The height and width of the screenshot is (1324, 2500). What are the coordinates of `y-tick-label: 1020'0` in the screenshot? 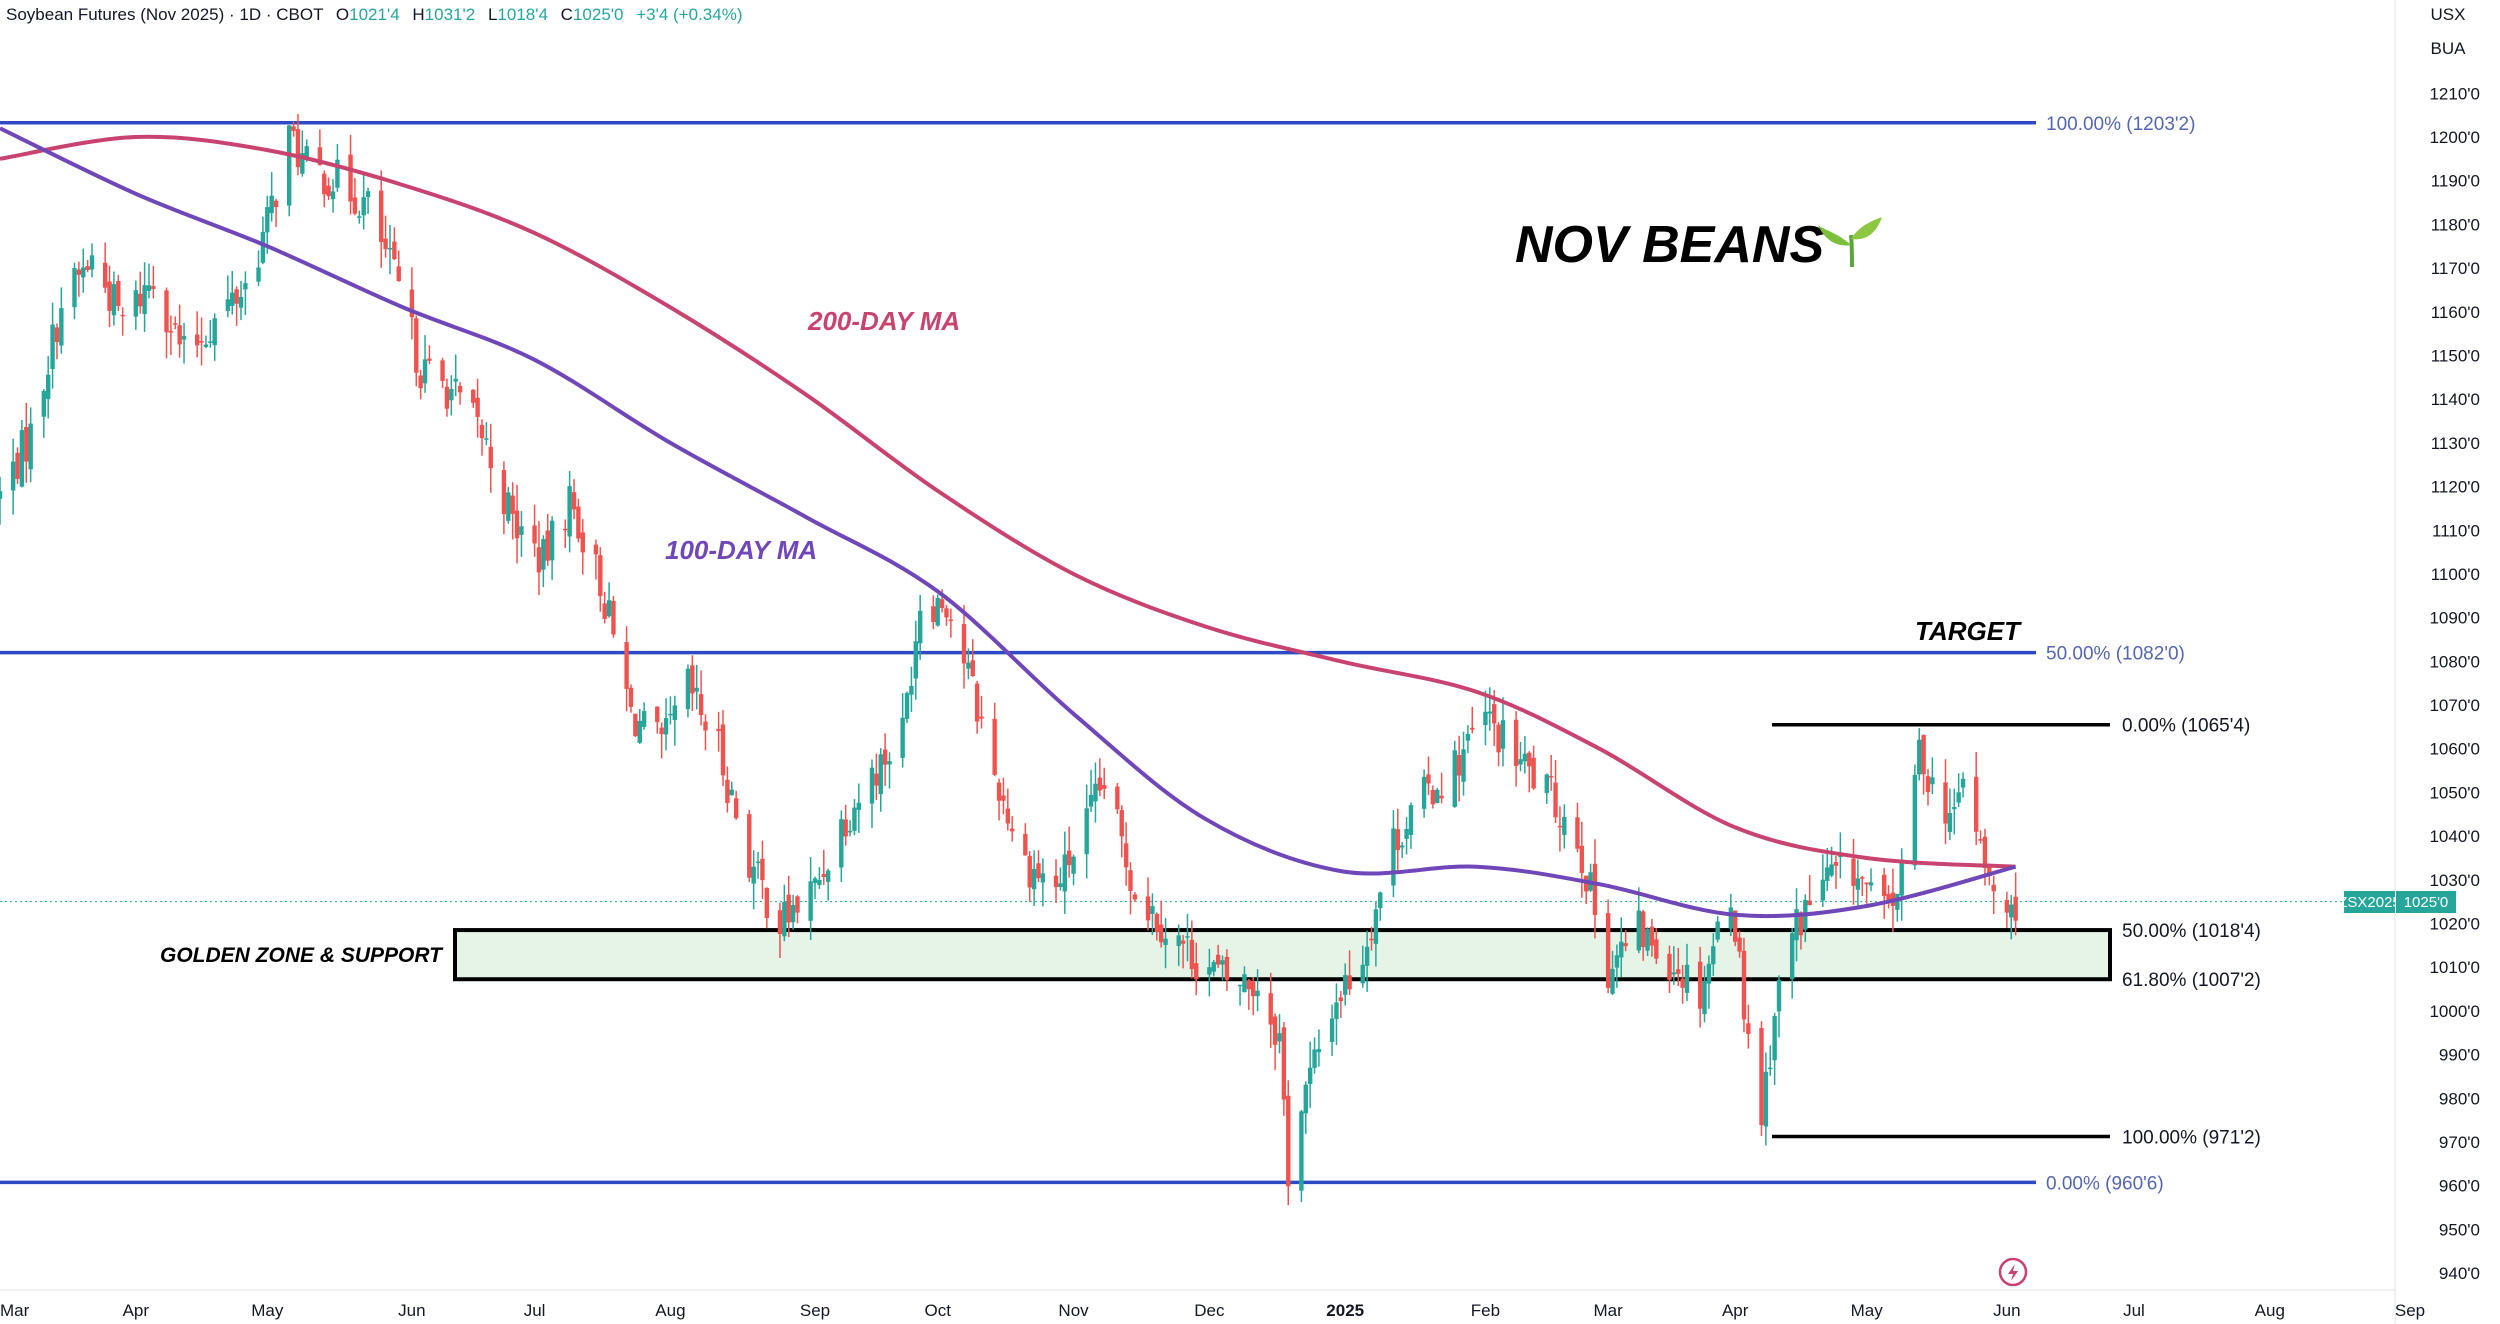 It's located at (2454, 924).